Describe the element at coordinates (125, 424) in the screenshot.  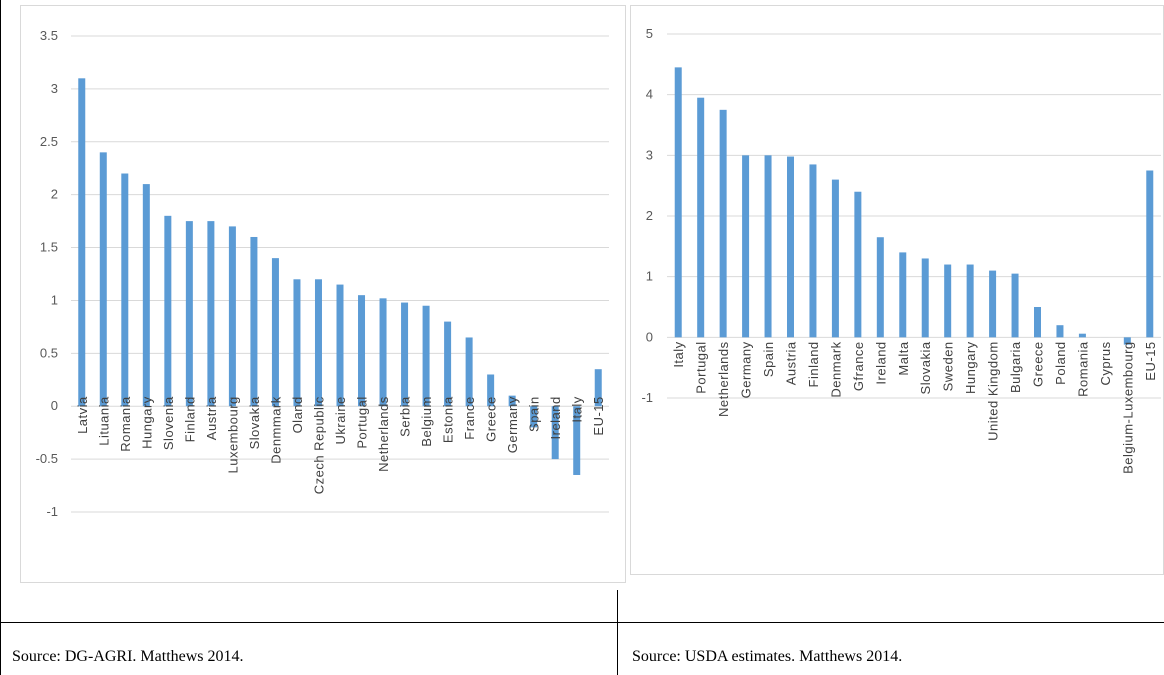
I see `left-category-label: Romania` at that location.